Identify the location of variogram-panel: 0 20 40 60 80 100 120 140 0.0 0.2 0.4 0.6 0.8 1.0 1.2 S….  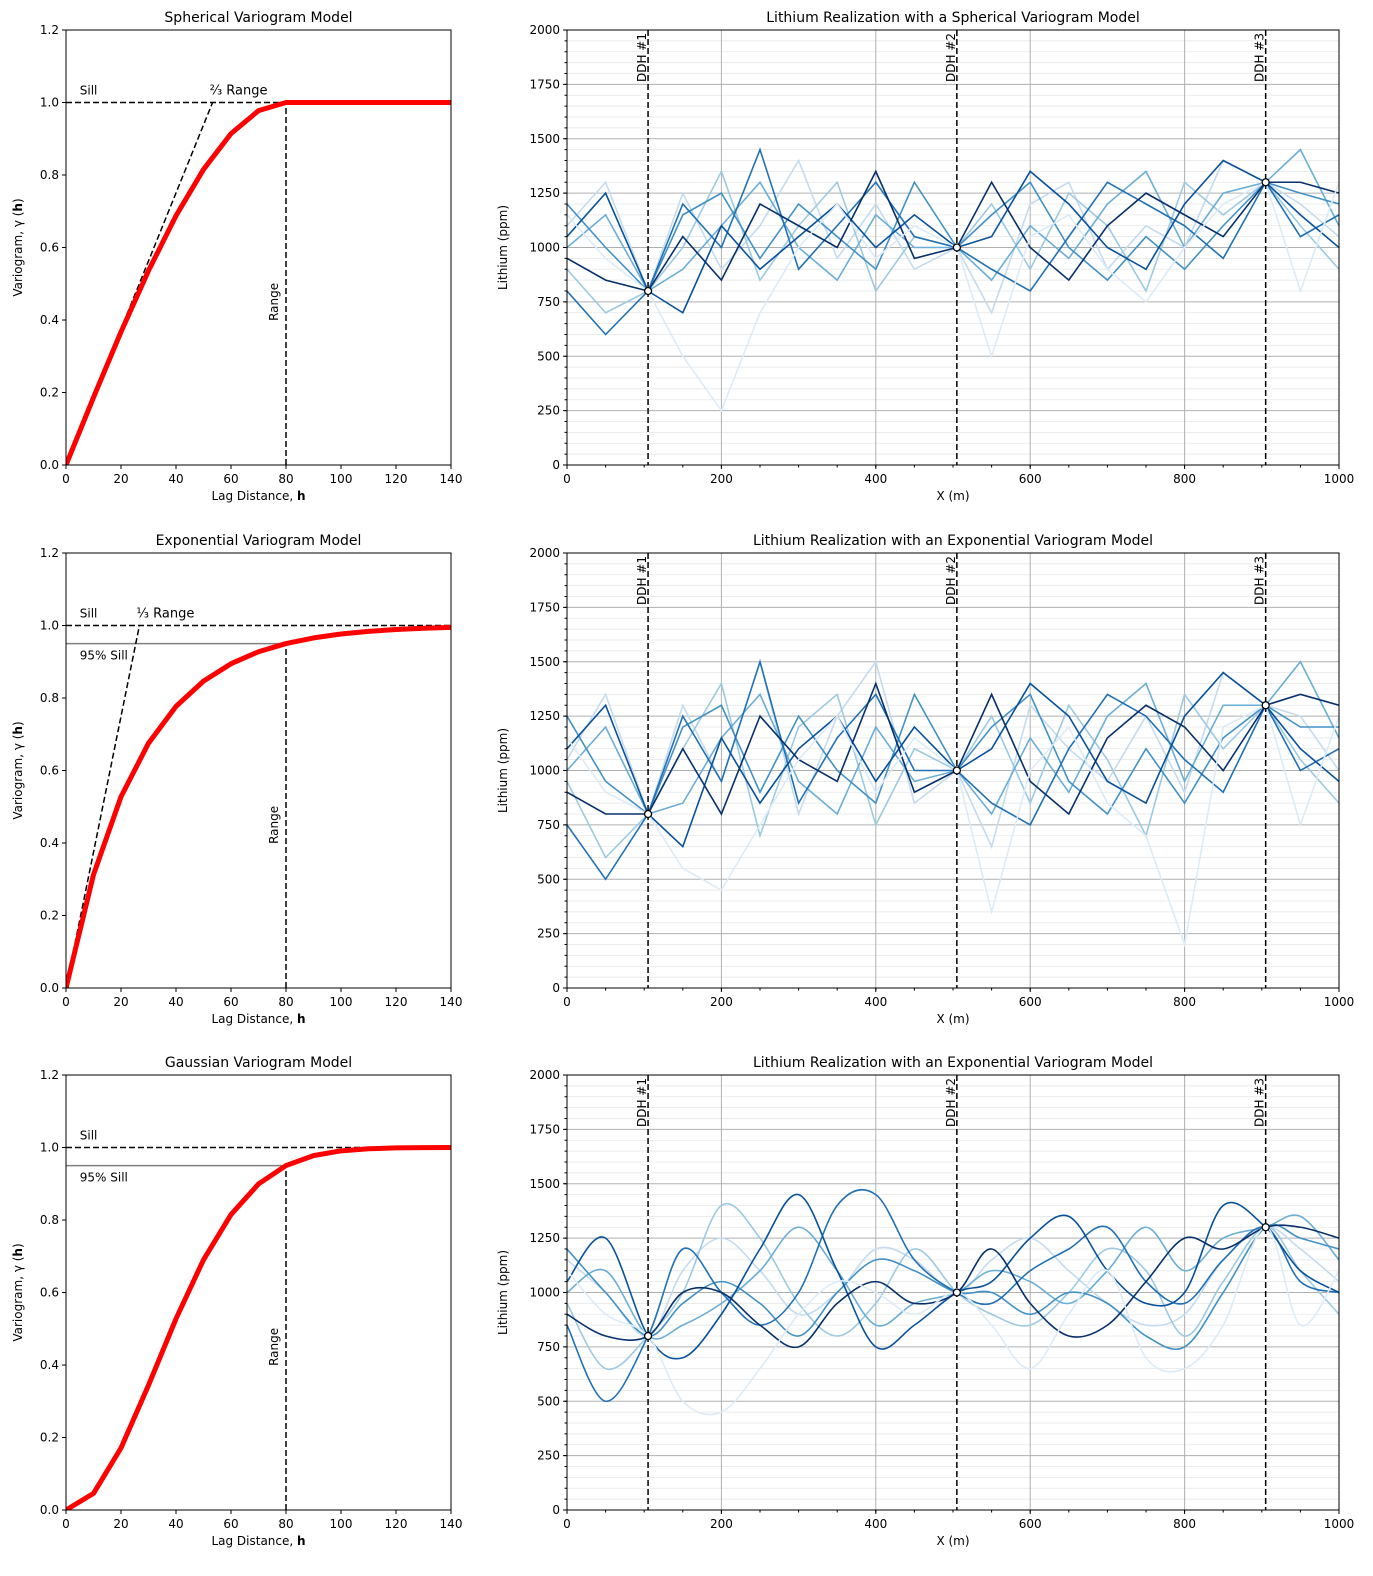
(236, 256).